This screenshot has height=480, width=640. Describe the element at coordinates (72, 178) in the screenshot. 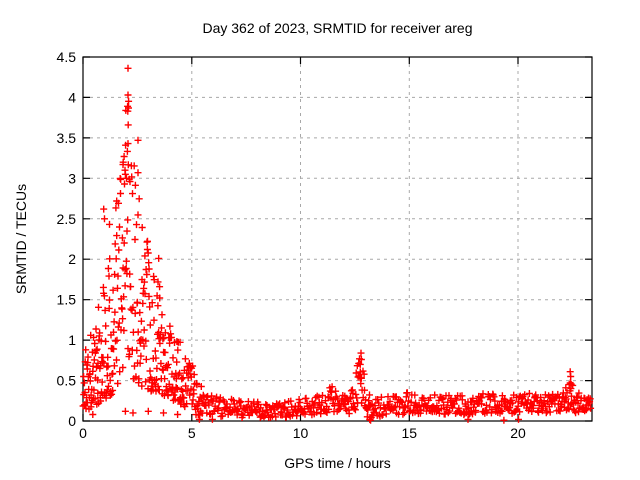

I see `y-tick-label: 3` at that location.